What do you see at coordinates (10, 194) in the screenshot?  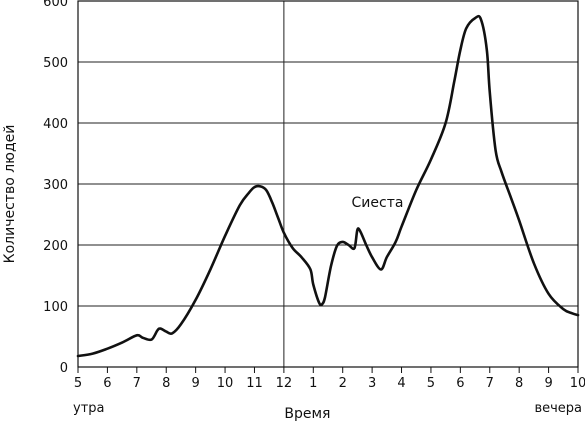 I see `y-axis-title: Количество людей` at bounding box center [10, 194].